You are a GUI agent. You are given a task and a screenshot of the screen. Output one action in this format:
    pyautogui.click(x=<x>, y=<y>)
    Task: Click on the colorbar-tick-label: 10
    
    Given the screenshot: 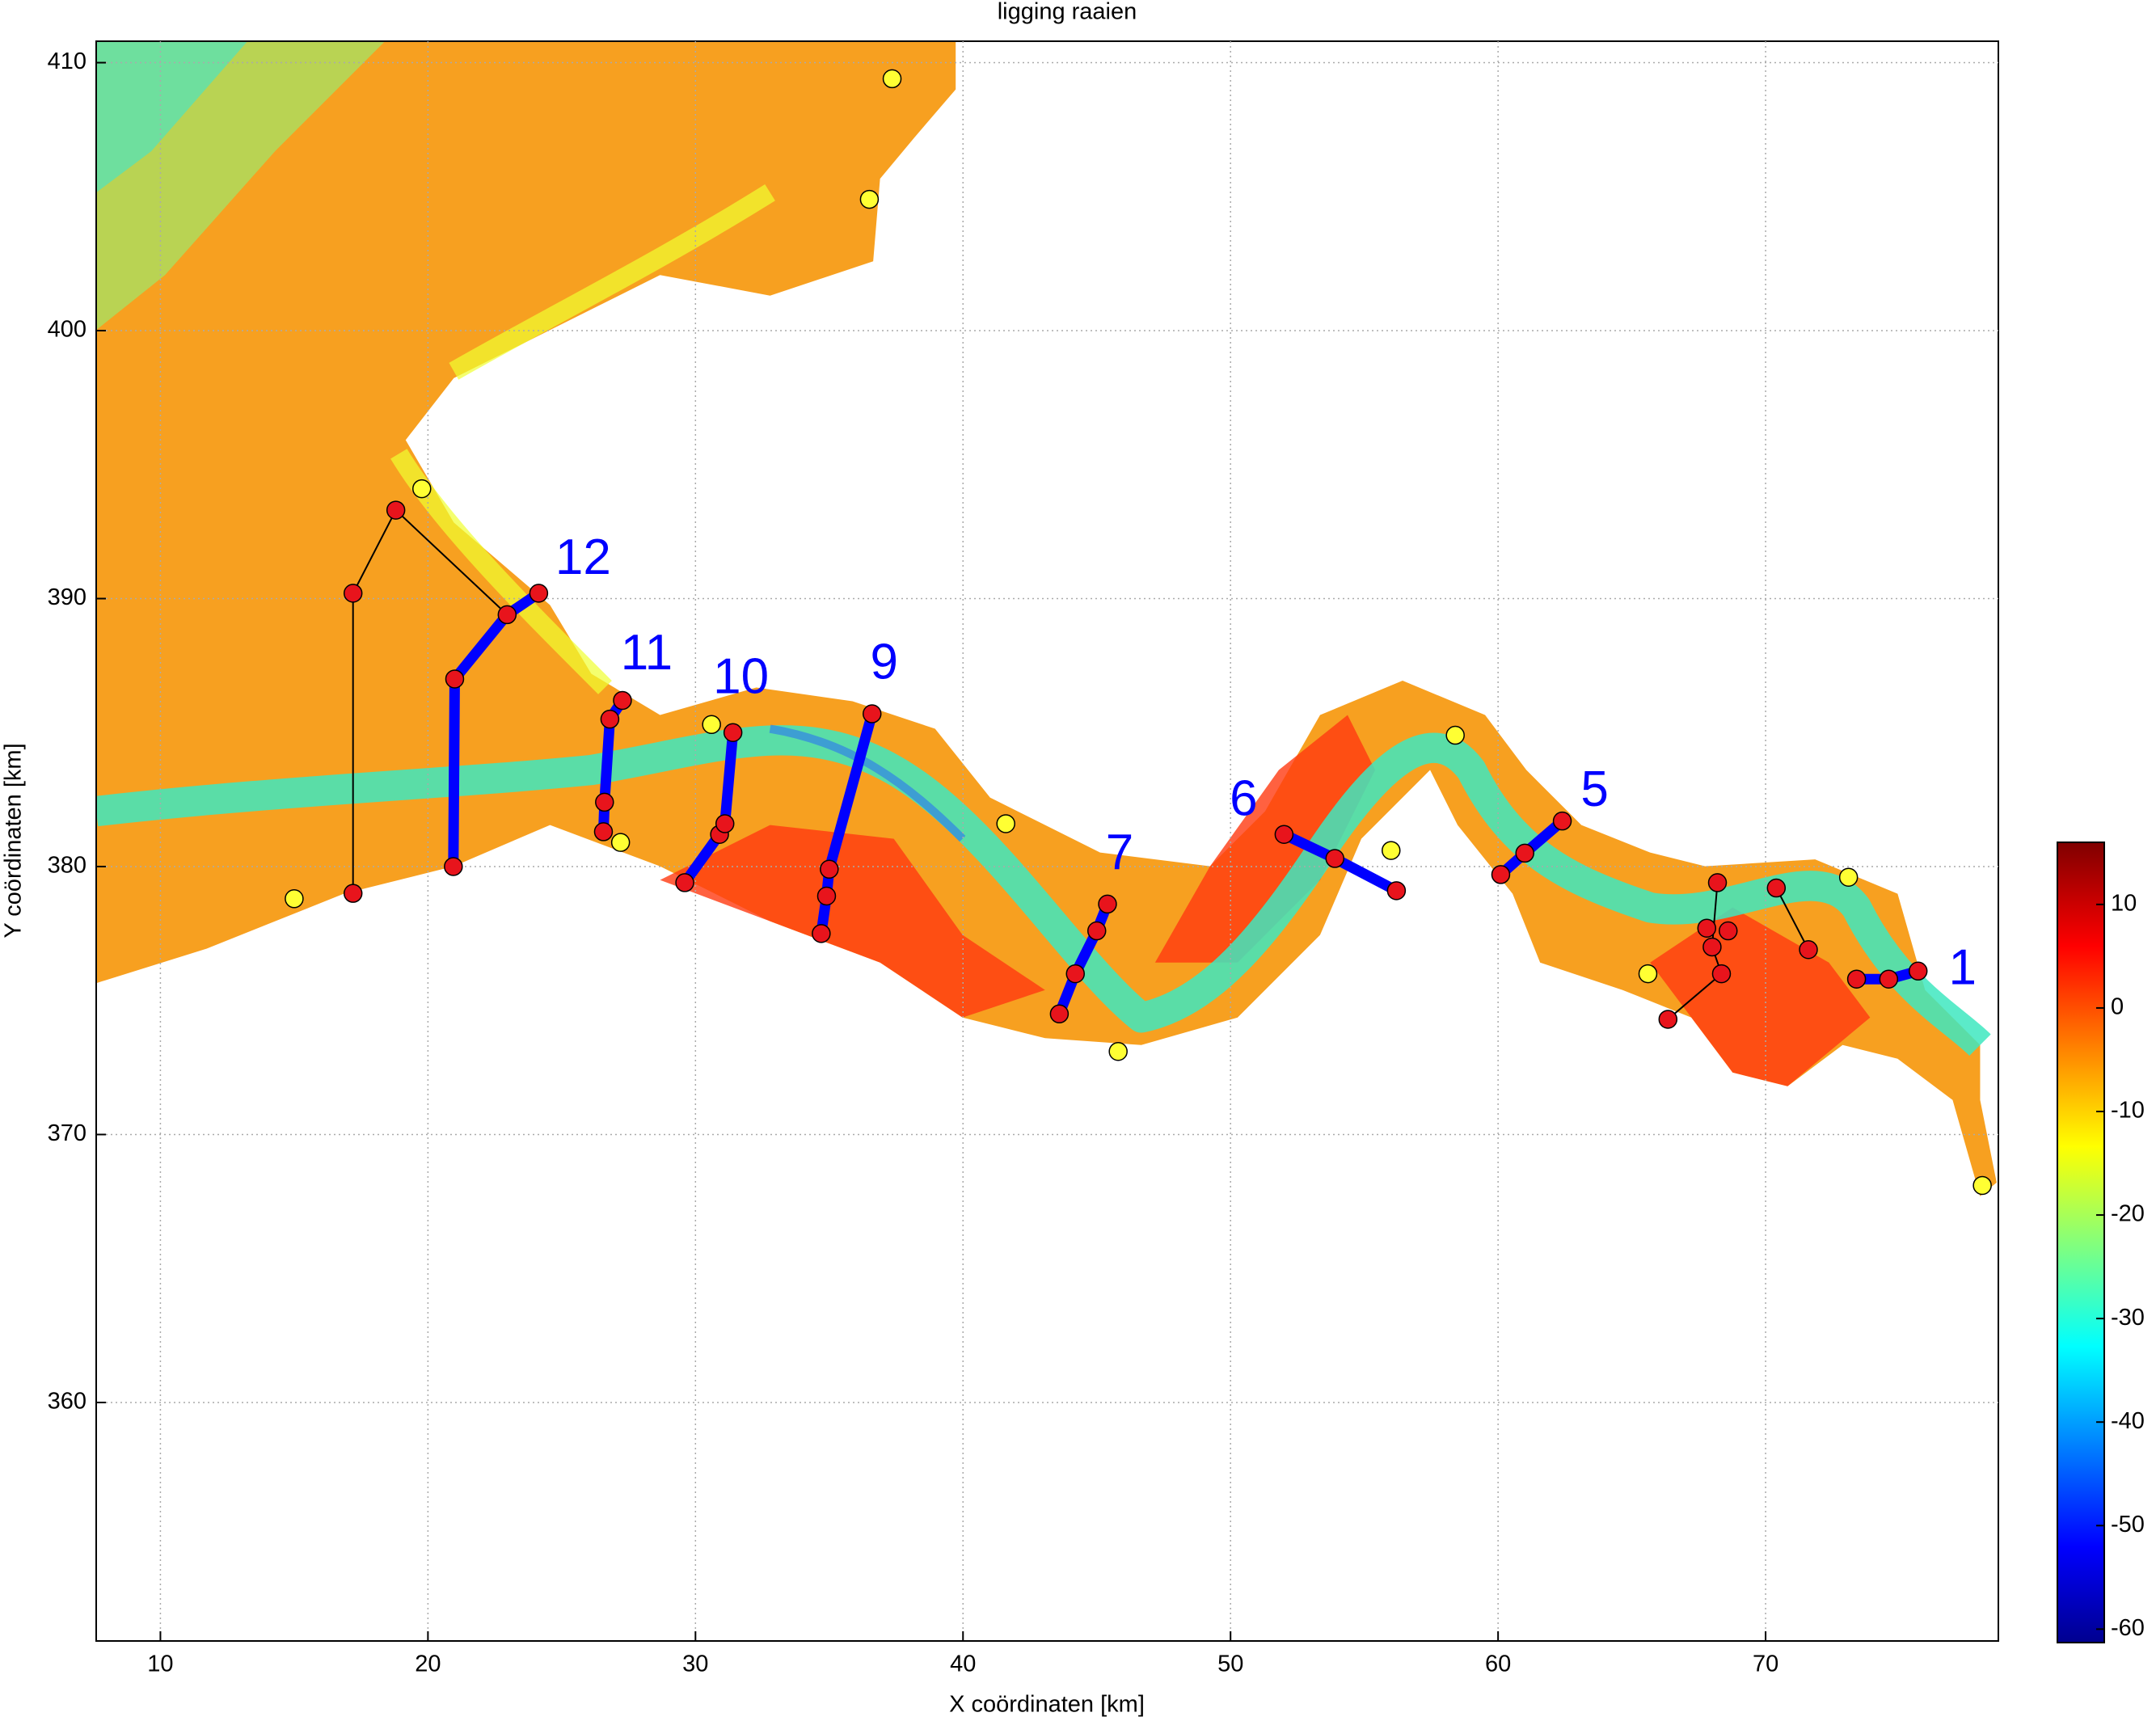 What is the action you would take?
    pyautogui.click(x=2124, y=903)
    